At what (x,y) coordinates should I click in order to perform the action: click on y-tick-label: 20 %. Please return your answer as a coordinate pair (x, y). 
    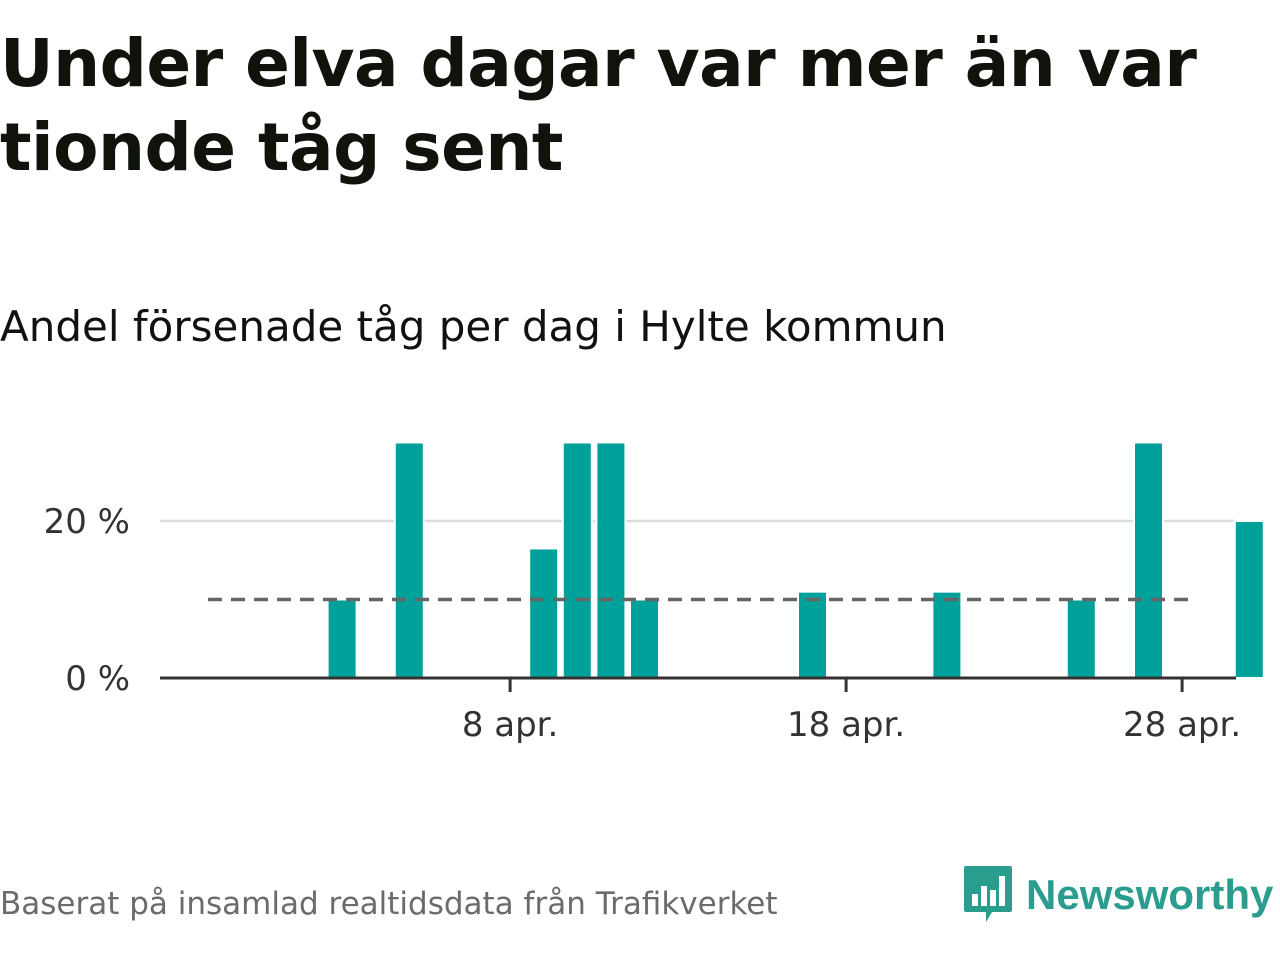
    Looking at the image, I should click on (87, 522).